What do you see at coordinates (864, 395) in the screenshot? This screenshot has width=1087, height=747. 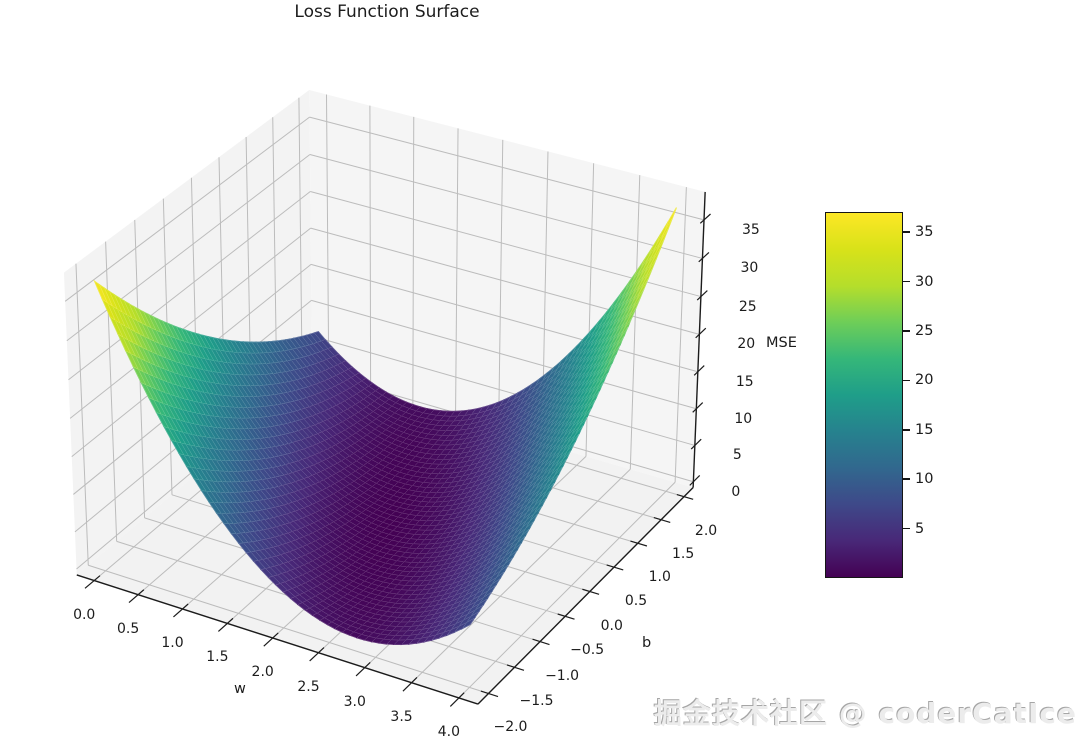 I see `colorbar` at bounding box center [864, 395].